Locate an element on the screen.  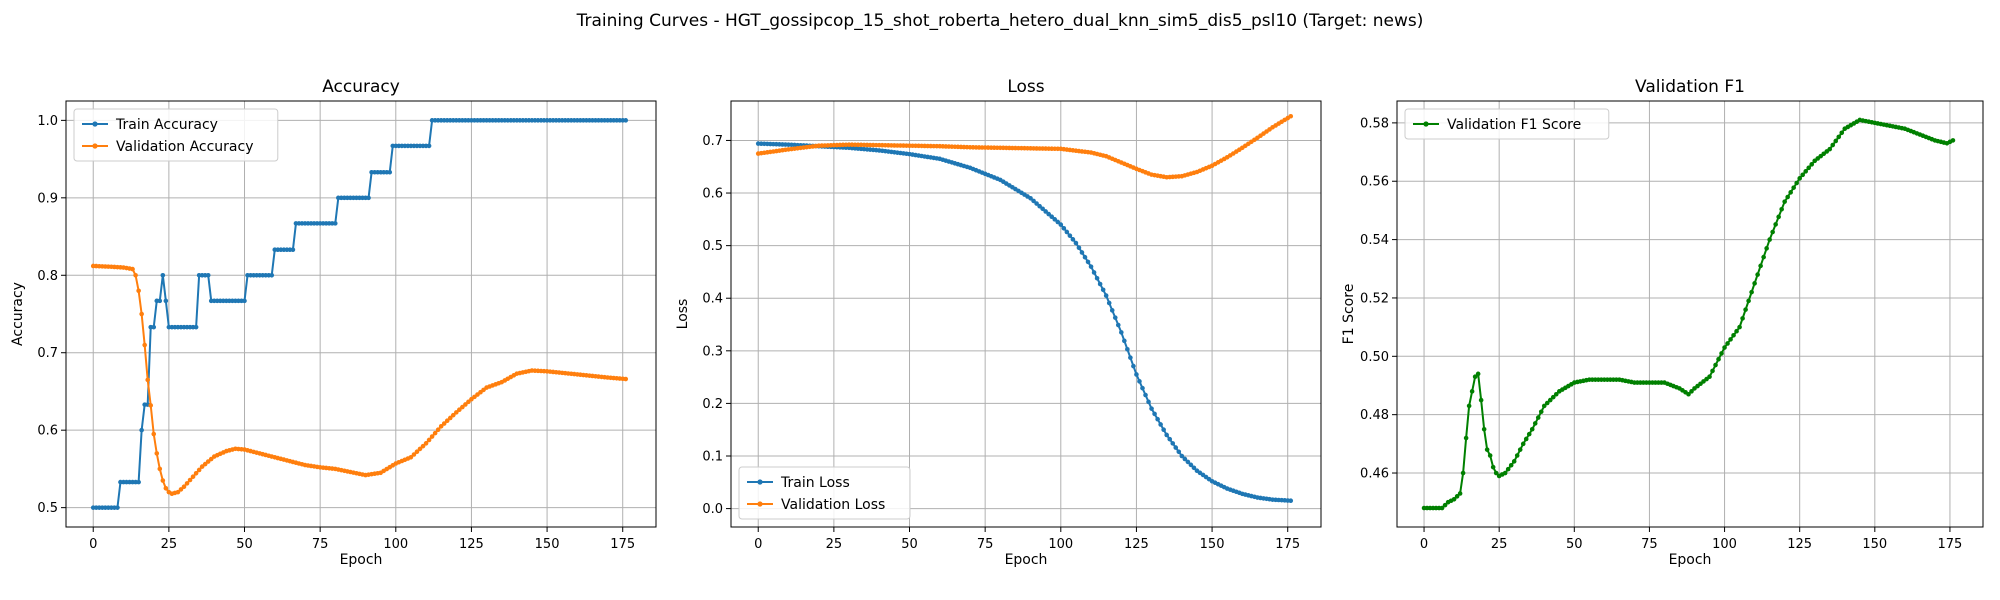
panel-title: Validation F1 is located at coordinates (1690, 87).